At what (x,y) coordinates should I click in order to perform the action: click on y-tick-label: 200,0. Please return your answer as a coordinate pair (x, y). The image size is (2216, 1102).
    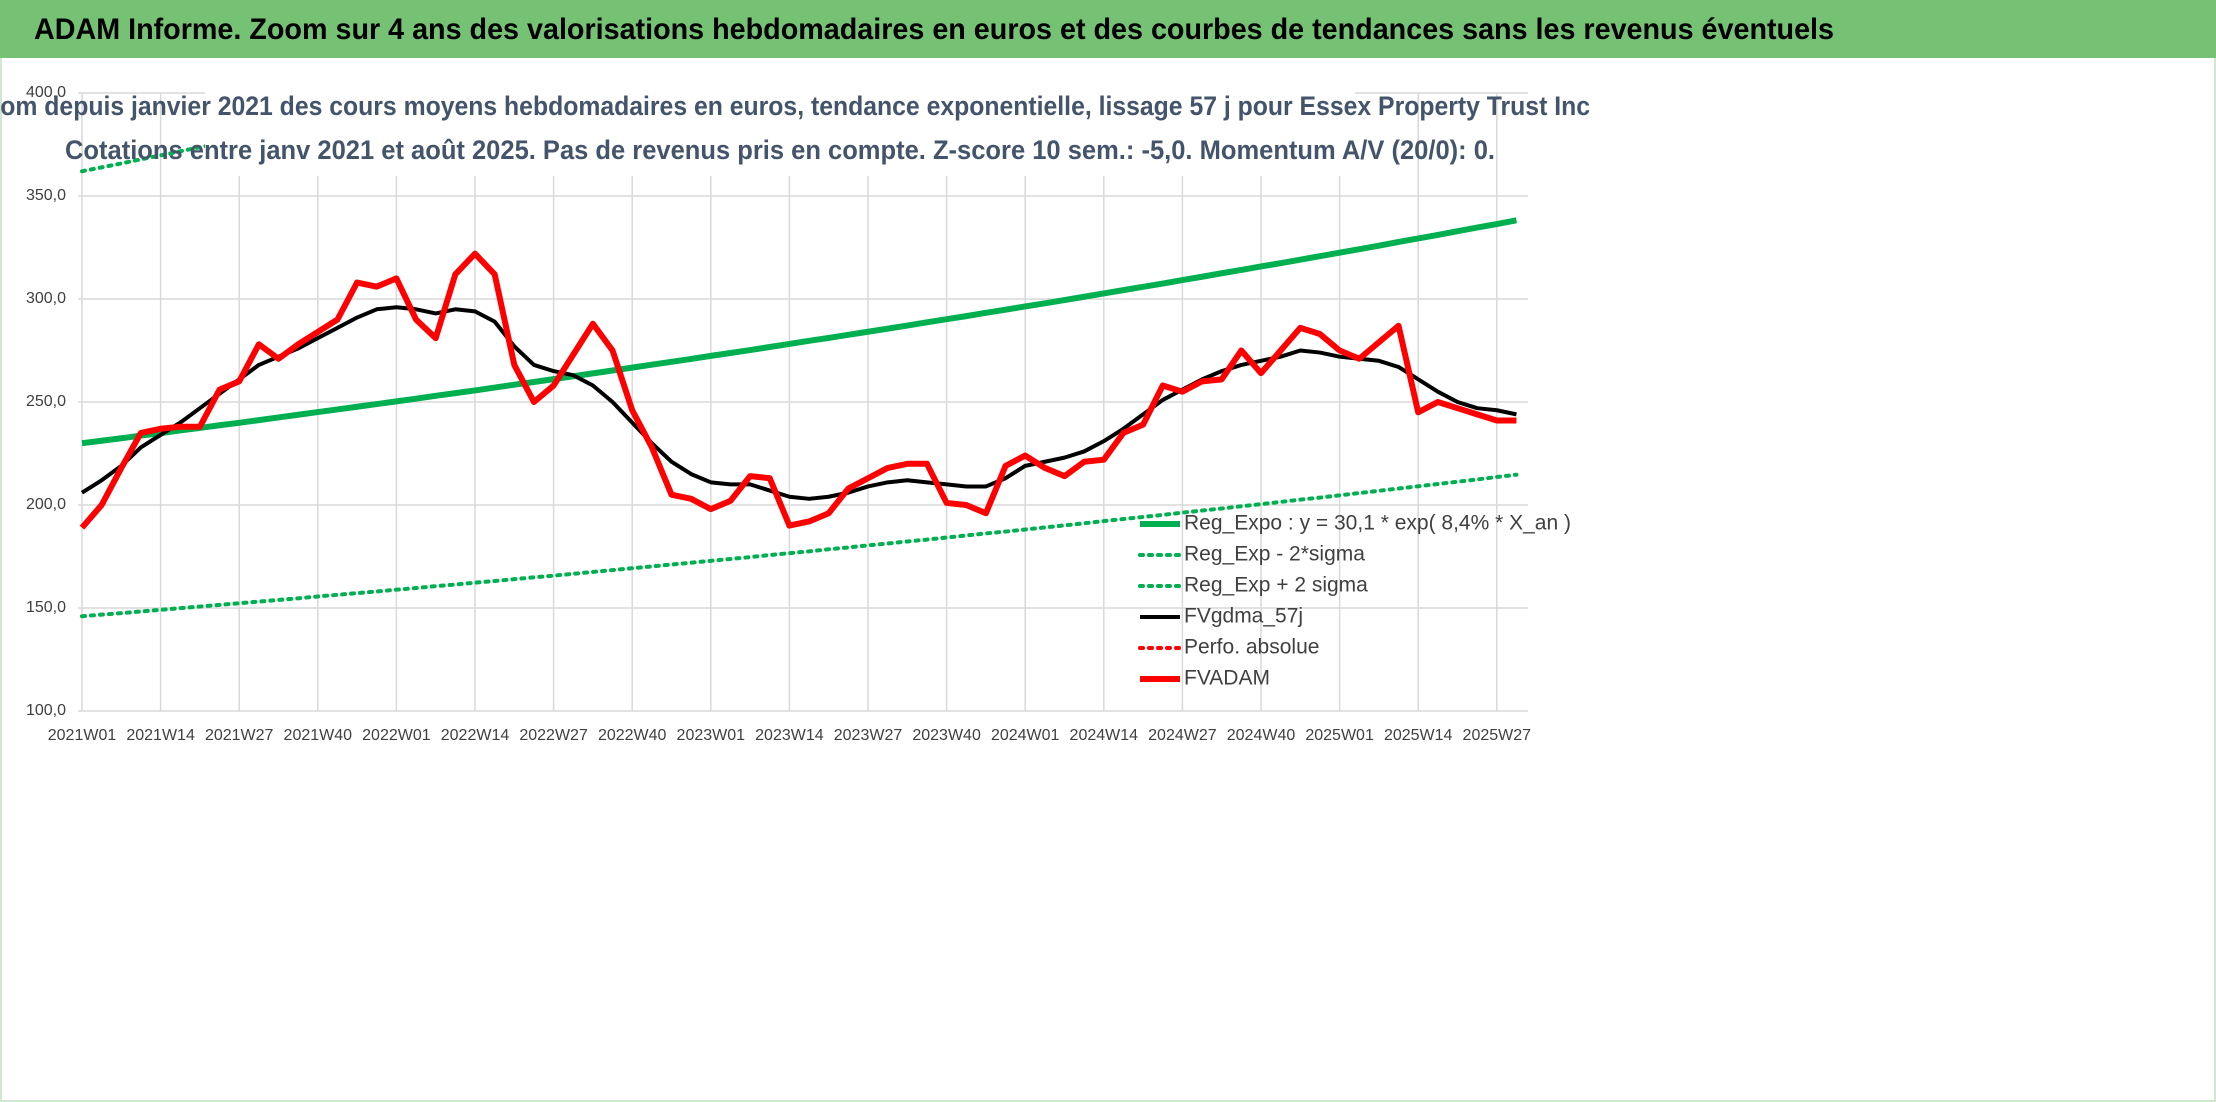
    Looking at the image, I should click on (46, 504).